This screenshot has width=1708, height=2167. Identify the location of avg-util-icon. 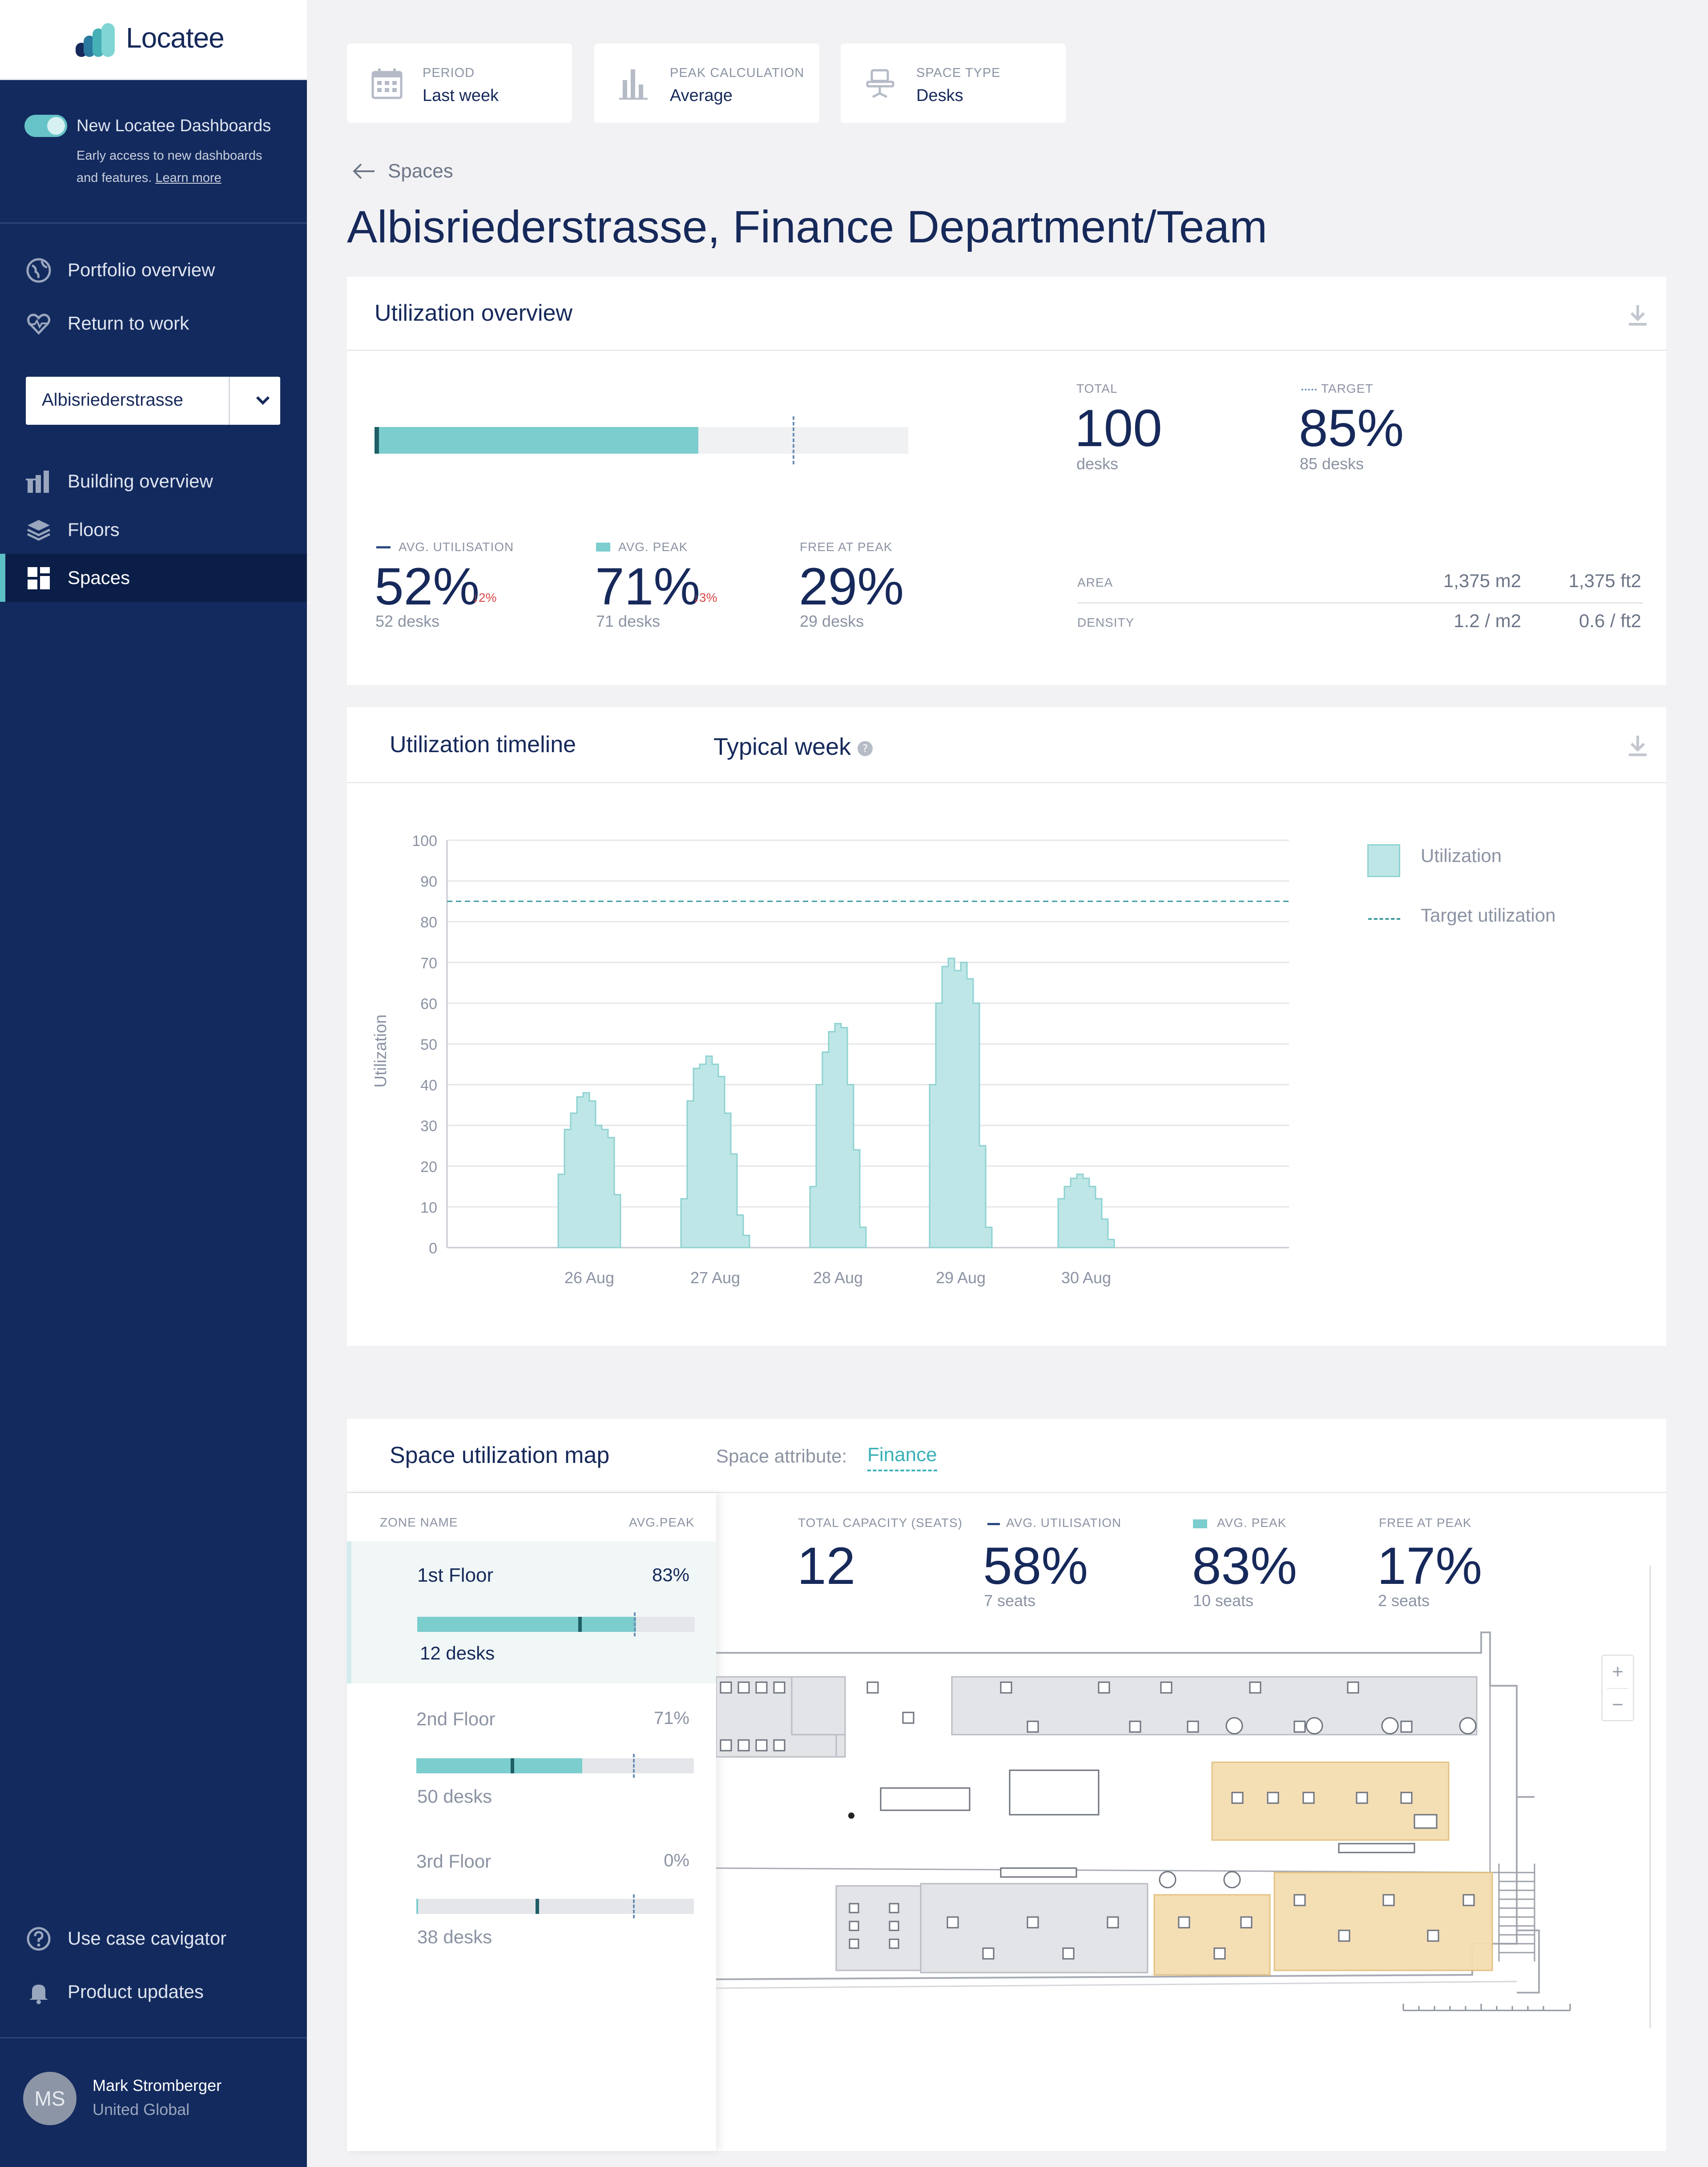
(383, 547).